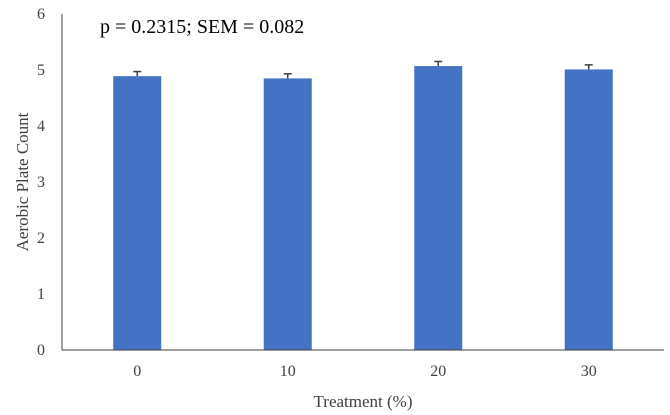 Image resolution: width=670 pixels, height=415 pixels. Describe the element at coordinates (22, 181) in the screenshot. I see `y-axis-title: Aerobic Plate Count` at that location.